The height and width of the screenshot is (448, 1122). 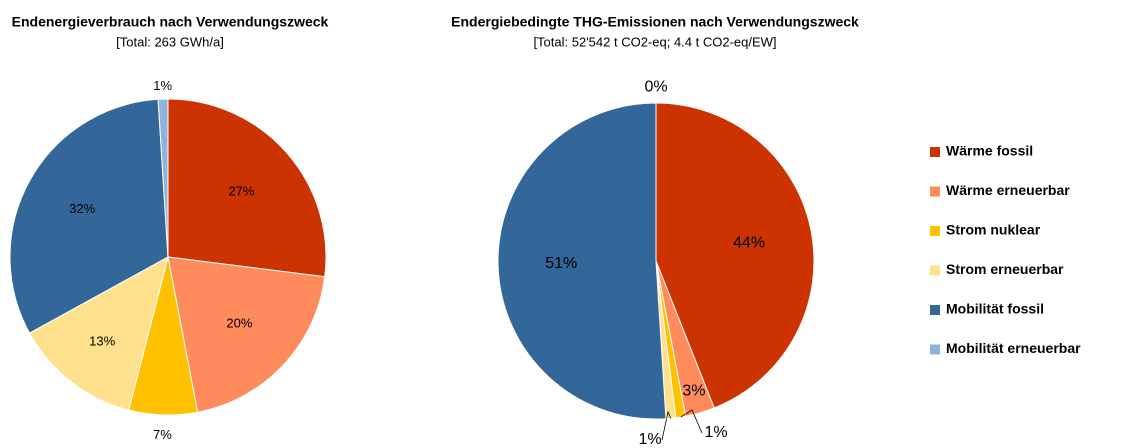 What do you see at coordinates (162, 434) in the screenshot?
I see `data-label: 7%` at bounding box center [162, 434].